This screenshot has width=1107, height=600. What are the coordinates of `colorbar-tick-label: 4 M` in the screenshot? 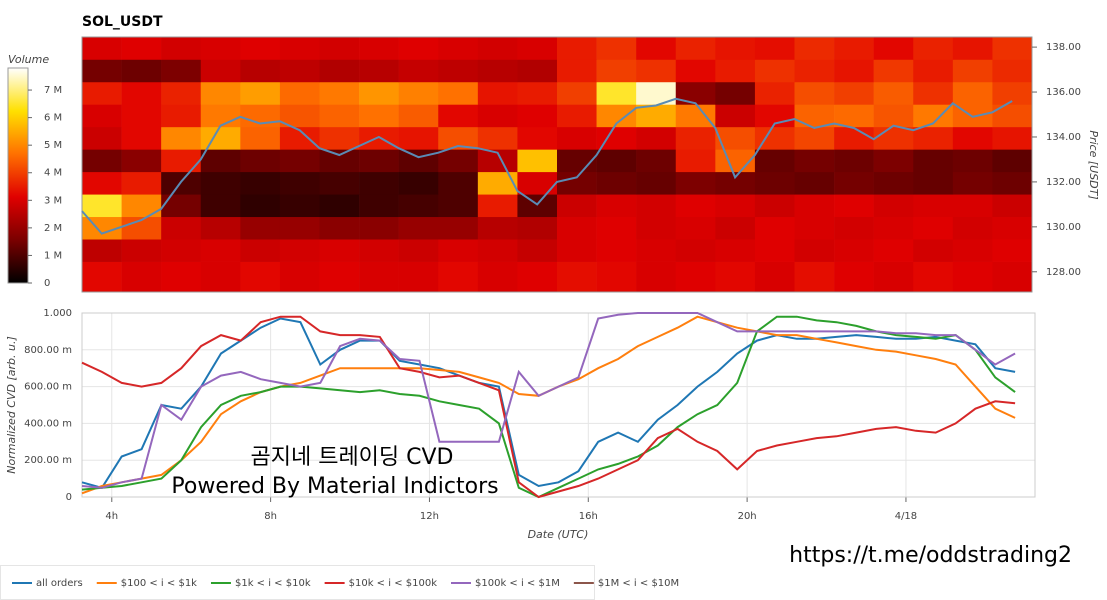 It's located at (53, 173).